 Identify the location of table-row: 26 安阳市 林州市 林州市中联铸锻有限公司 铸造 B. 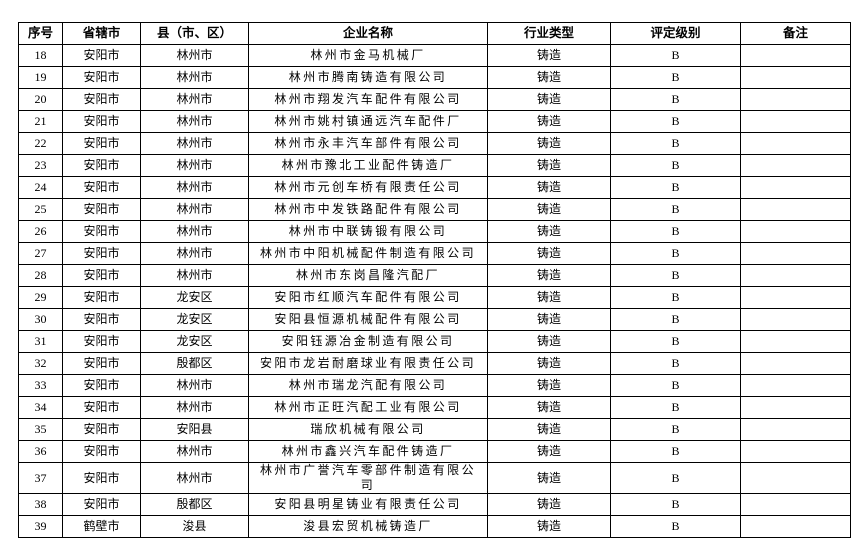
(434, 231).